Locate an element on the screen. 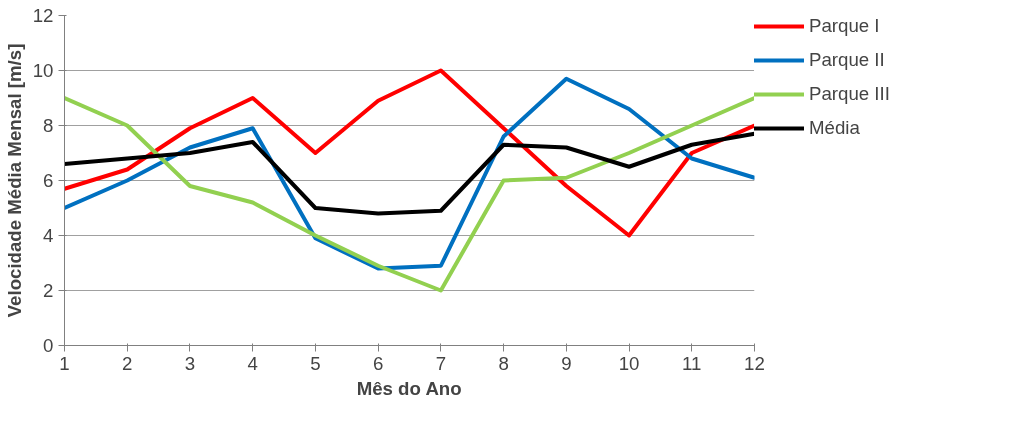 The image size is (1022, 441). x-tick-label: 2 is located at coordinates (127, 363).